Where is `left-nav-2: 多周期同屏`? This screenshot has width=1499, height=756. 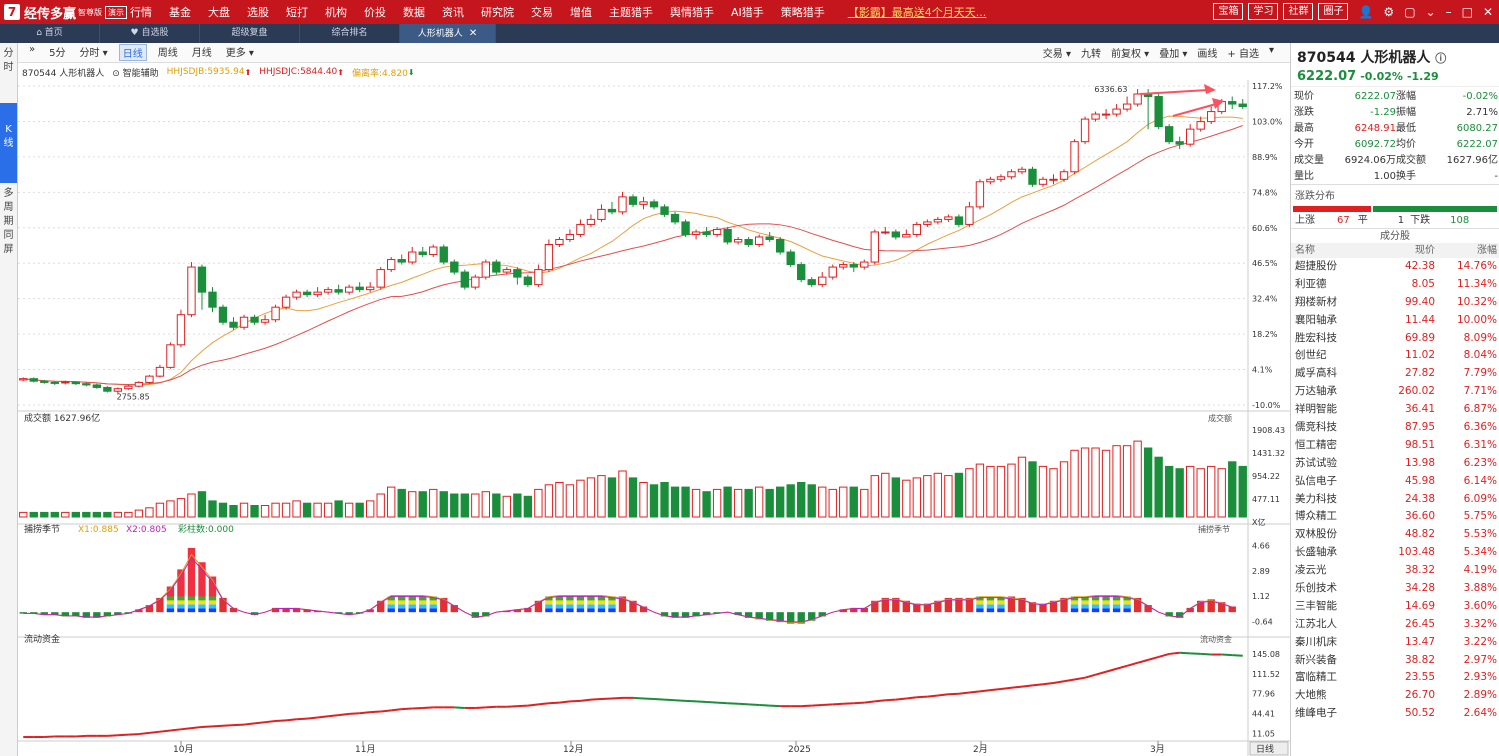 left-nav-2: 多周期同屏 is located at coordinates (8, 221).